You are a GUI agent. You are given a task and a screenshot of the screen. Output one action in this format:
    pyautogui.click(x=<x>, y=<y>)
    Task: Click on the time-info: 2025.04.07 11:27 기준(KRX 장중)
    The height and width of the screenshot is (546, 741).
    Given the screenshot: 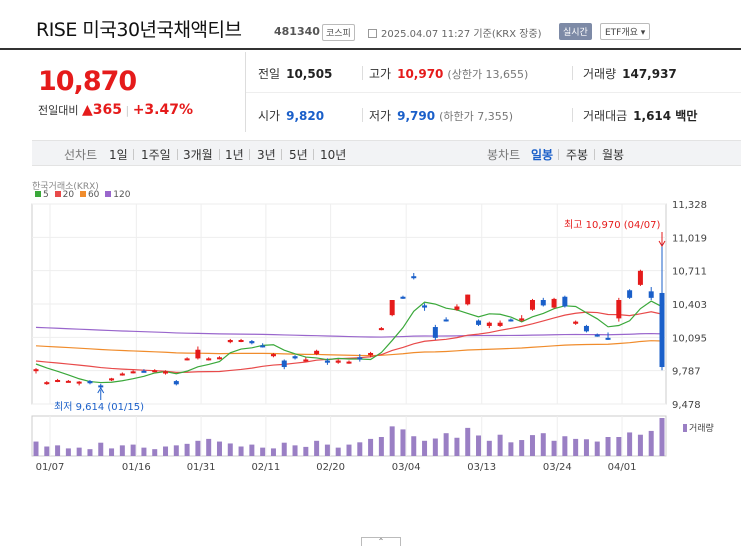 What is the action you would take?
    pyautogui.click(x=455, y=32)
    